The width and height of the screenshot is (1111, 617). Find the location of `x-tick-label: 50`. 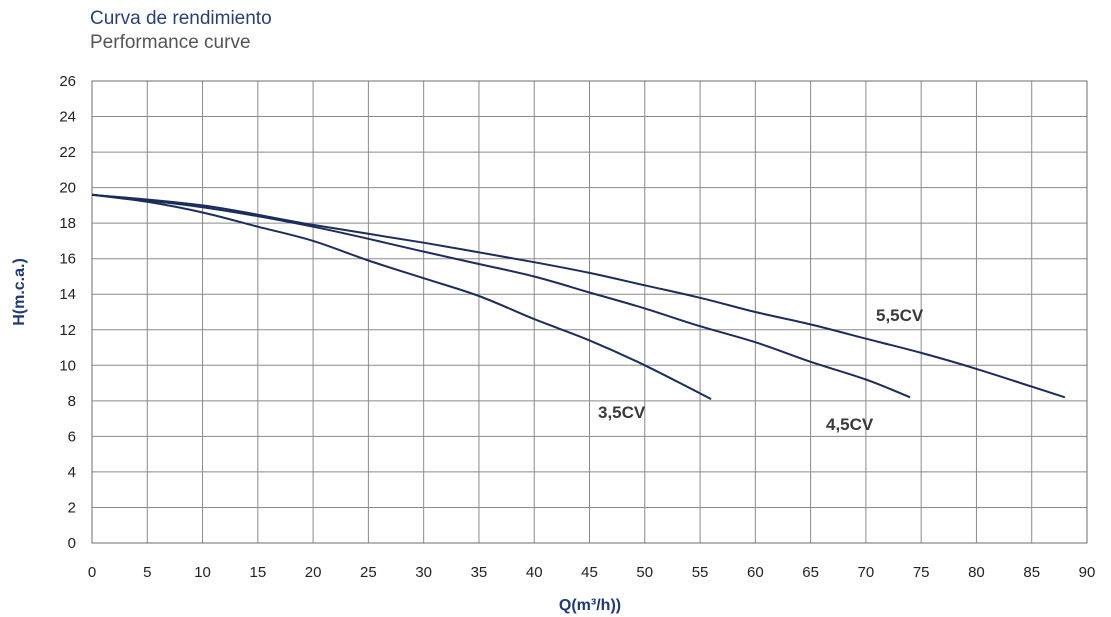

x-tick-label: 50 is located at coordinates (644, 572).